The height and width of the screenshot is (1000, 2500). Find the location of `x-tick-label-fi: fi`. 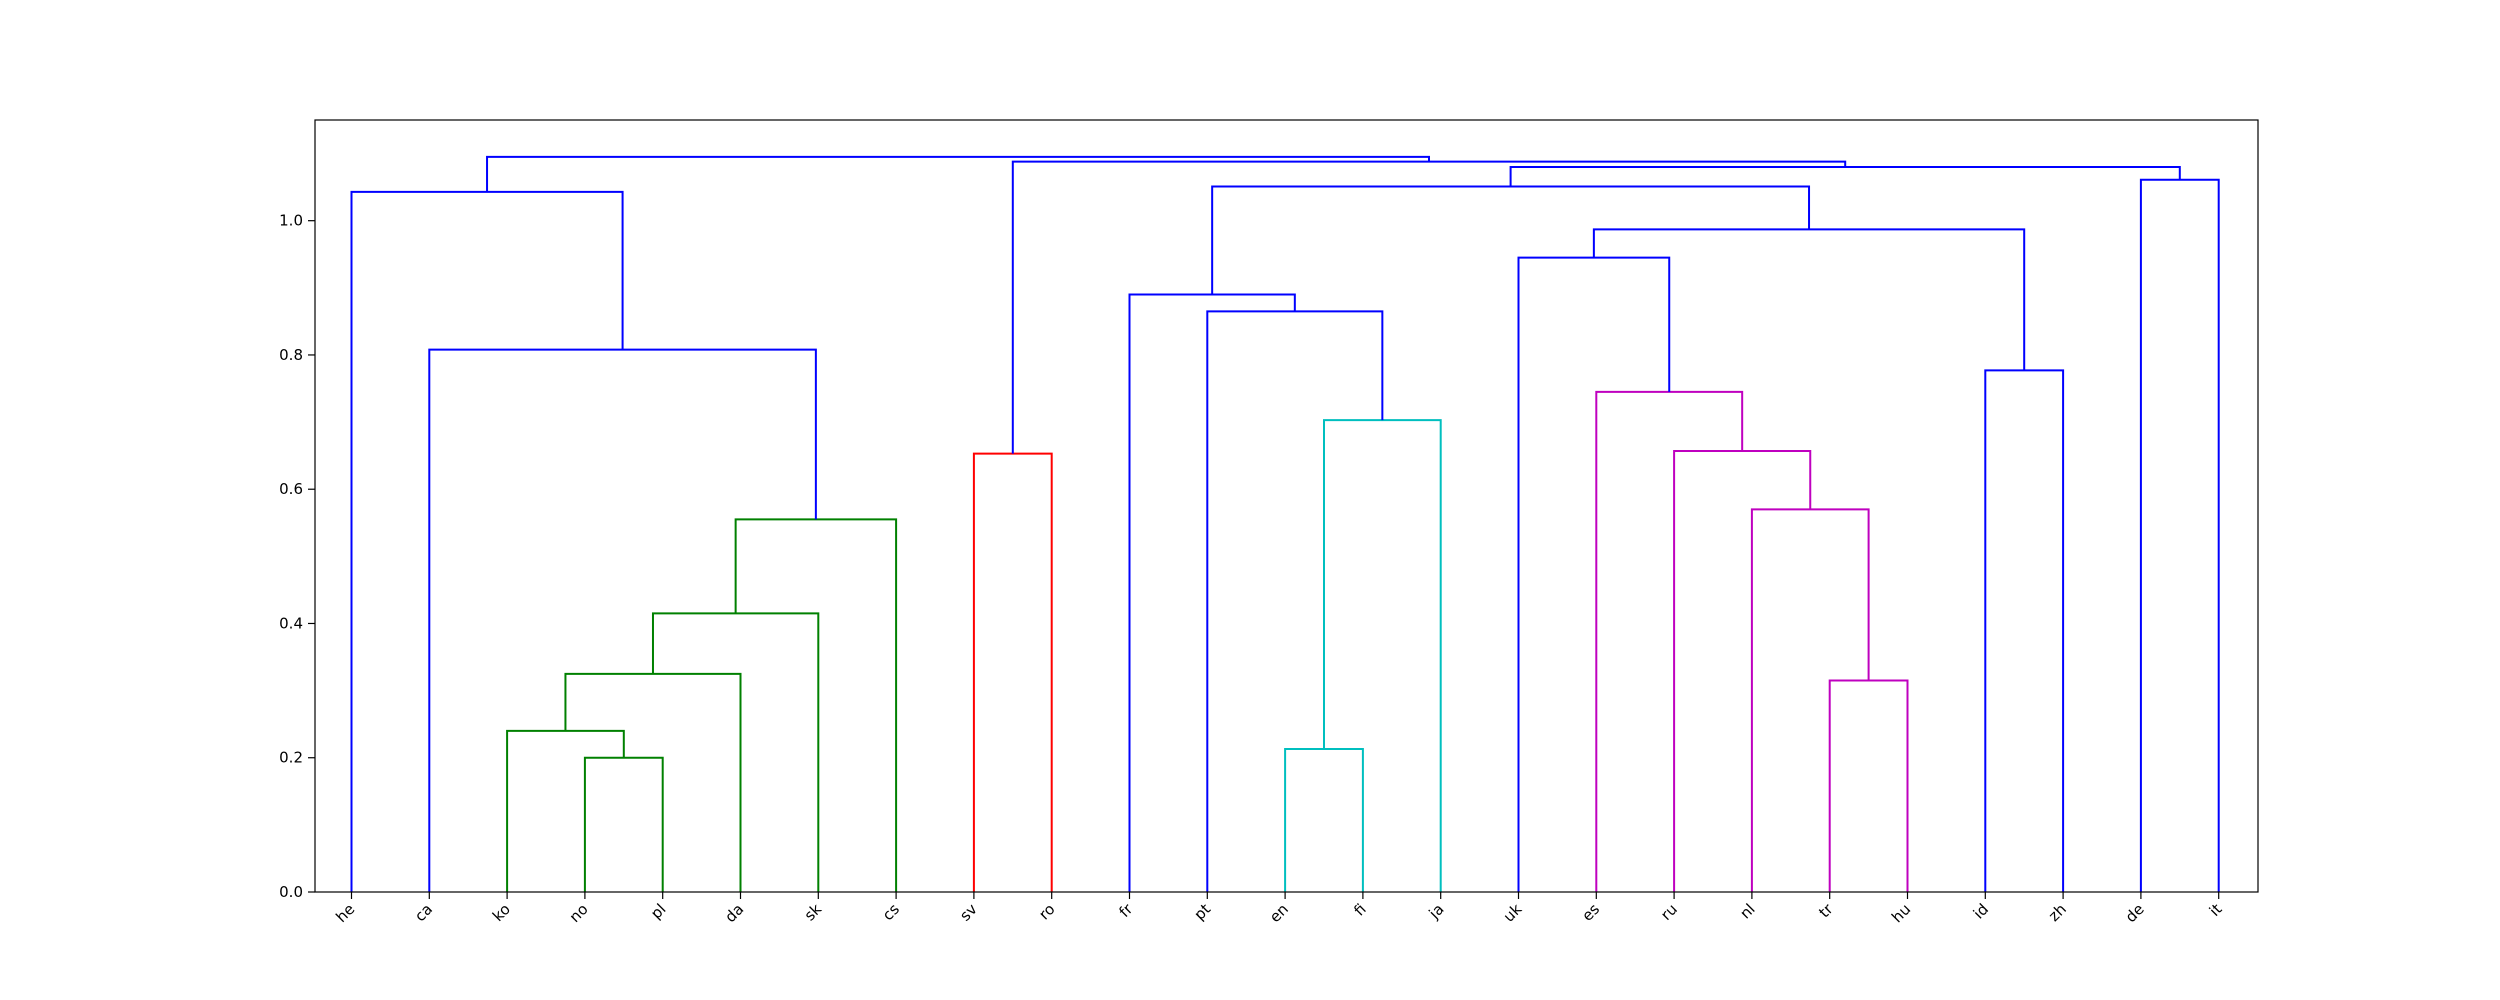

x-tick-label-fi: fi is located at coordinates (1359, 909).